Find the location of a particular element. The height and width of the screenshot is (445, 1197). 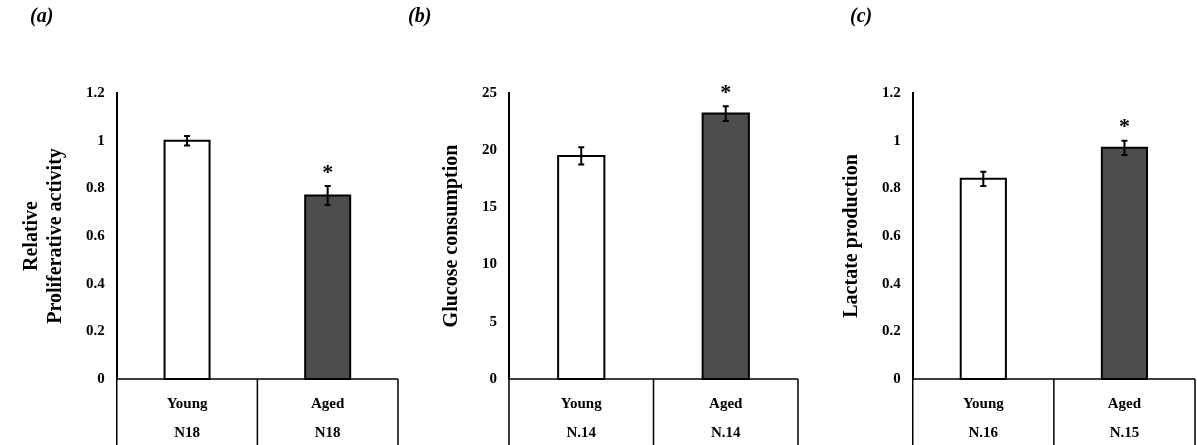

y-tick-label: 10 is located at coordinates (489, 263).